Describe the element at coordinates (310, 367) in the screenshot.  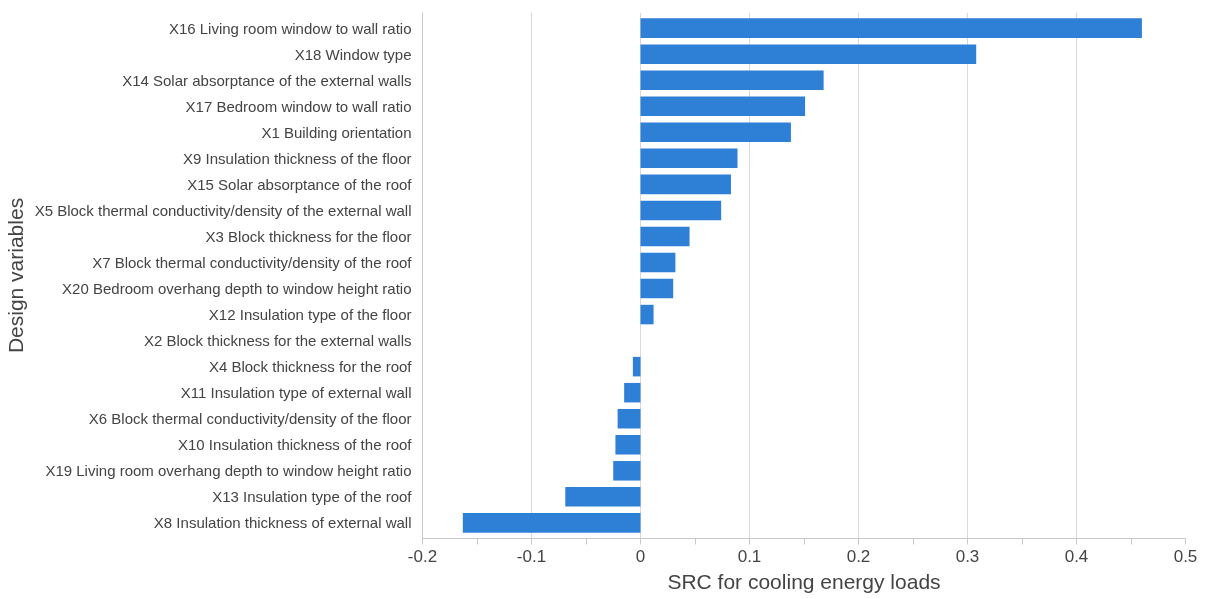
I see `y-tick-label: X4 Block thickness for the roof` at that location.